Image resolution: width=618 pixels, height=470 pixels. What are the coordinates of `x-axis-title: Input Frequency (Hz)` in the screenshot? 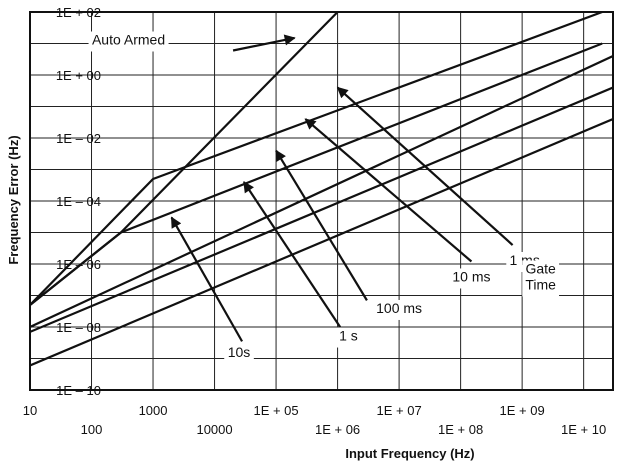 It's located at (409, 453).